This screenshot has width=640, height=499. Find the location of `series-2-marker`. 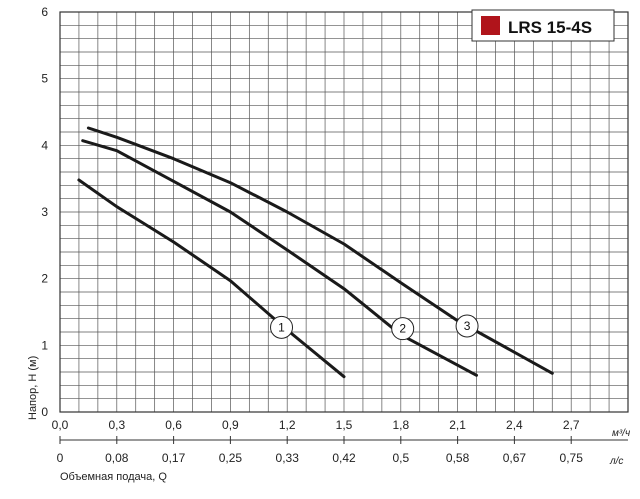

series-2-marker is located at coordinates (403, 329).